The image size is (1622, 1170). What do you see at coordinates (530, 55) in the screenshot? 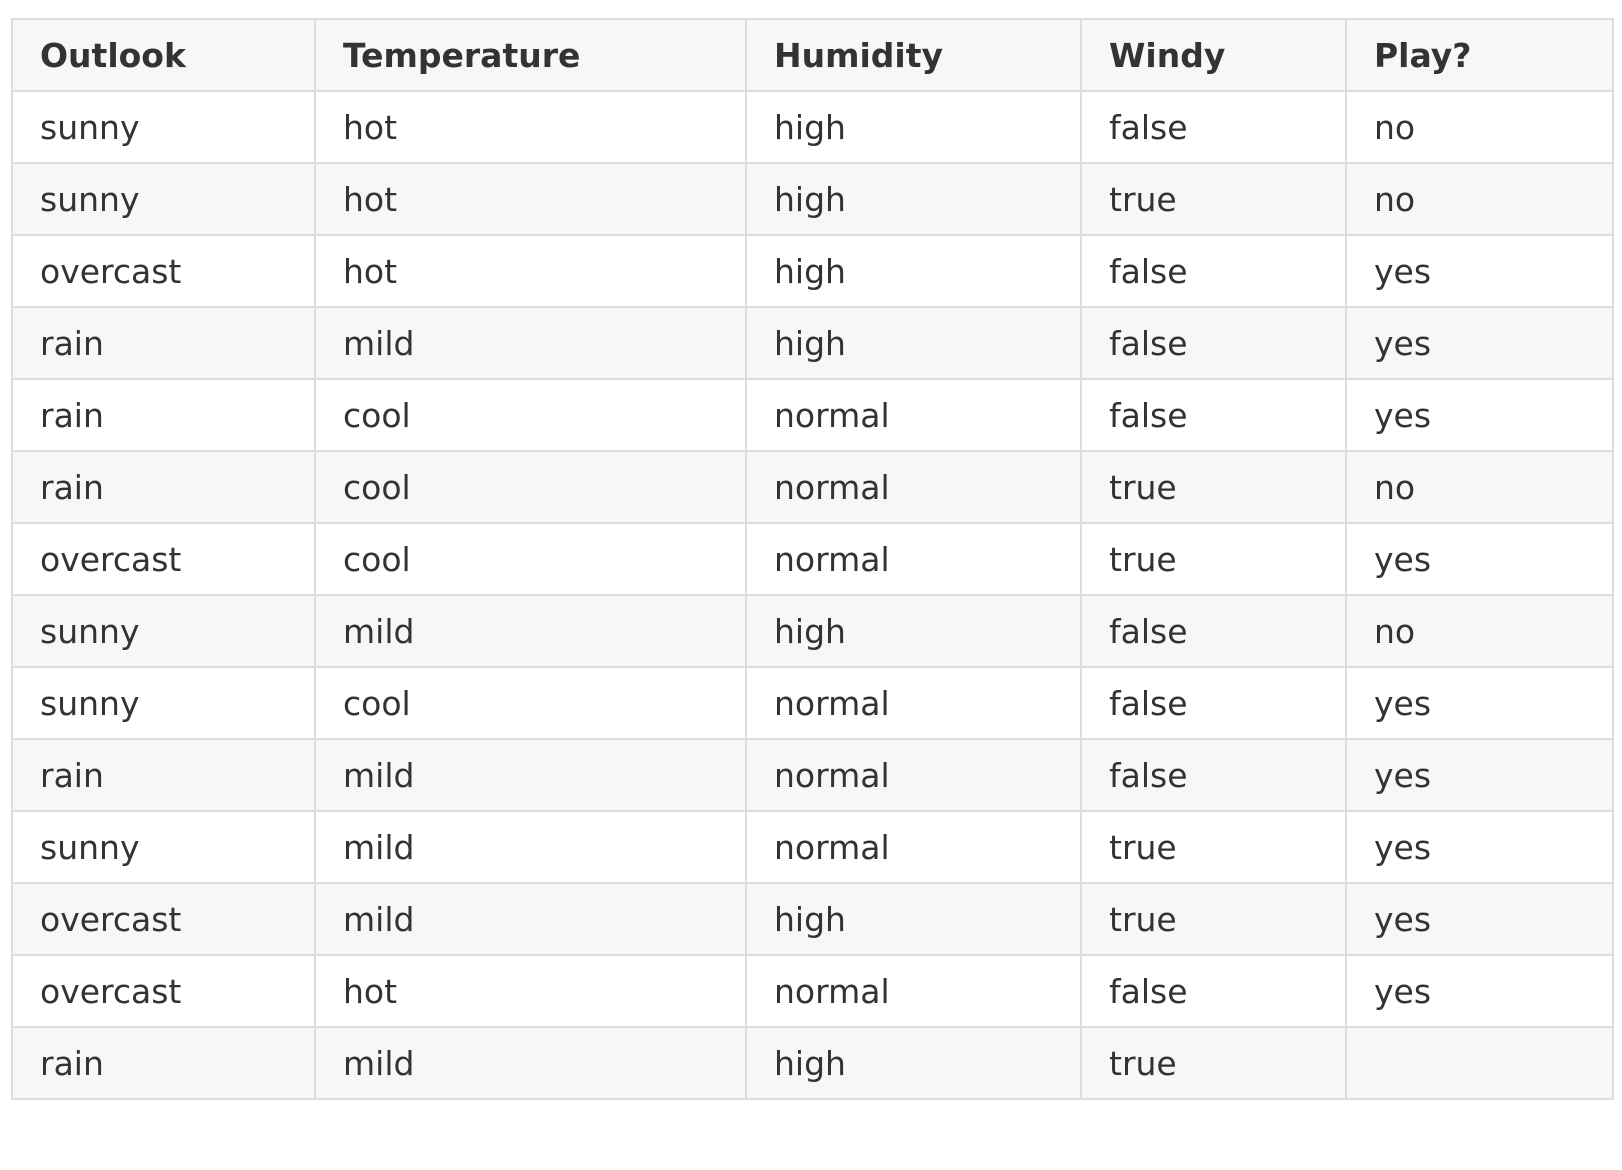
I see `column-header-temperature: Temperature` at bounding box center [530, 55].